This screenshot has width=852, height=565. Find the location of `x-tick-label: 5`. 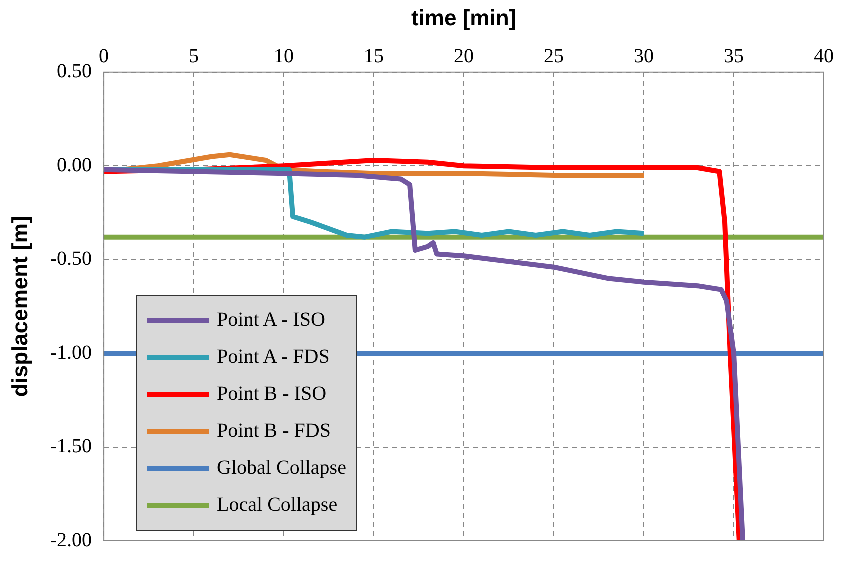

x-tick-label: 5 is located at coordinates (194, 57).